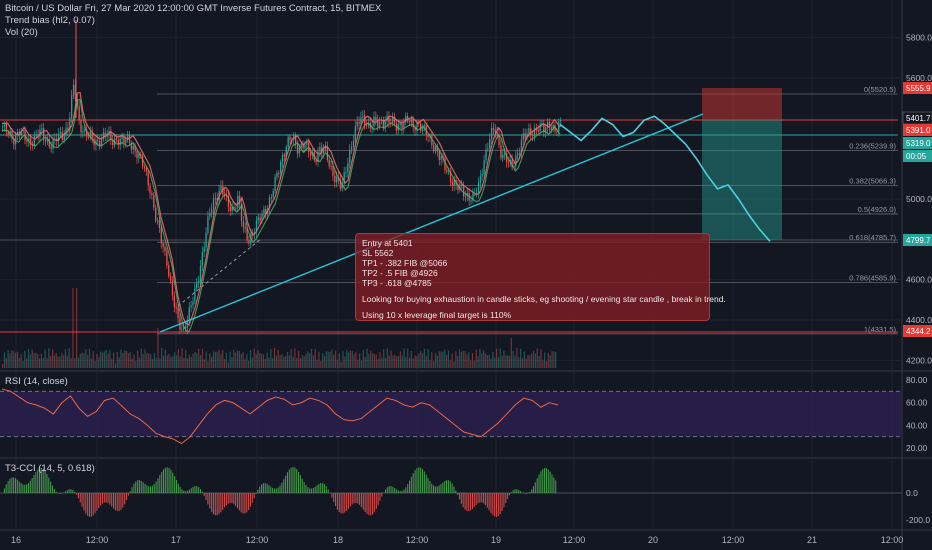 Image resolution: width=932 pixels, height=550 pixels. I want to click on volume-label: Vol (20), so click(21, 32).